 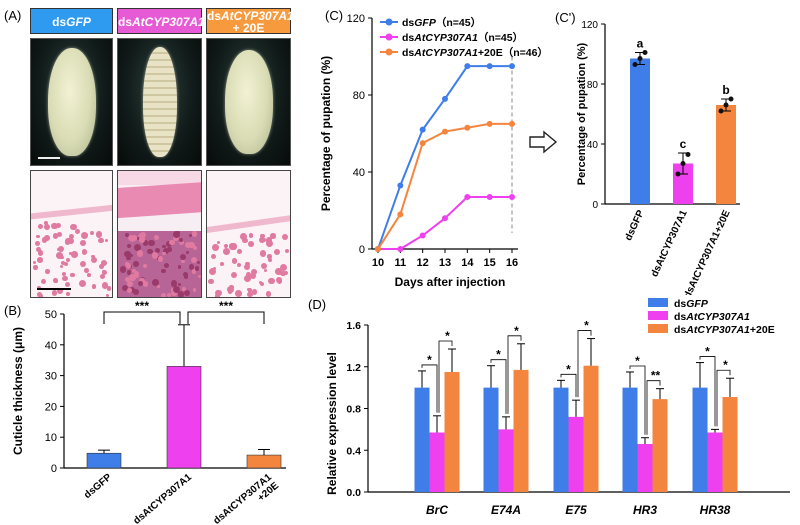 What do you see at coordinates (353, 368) in the screenshot?
I see `y-tick-label: 1.2` at bounding box center [353, 368].